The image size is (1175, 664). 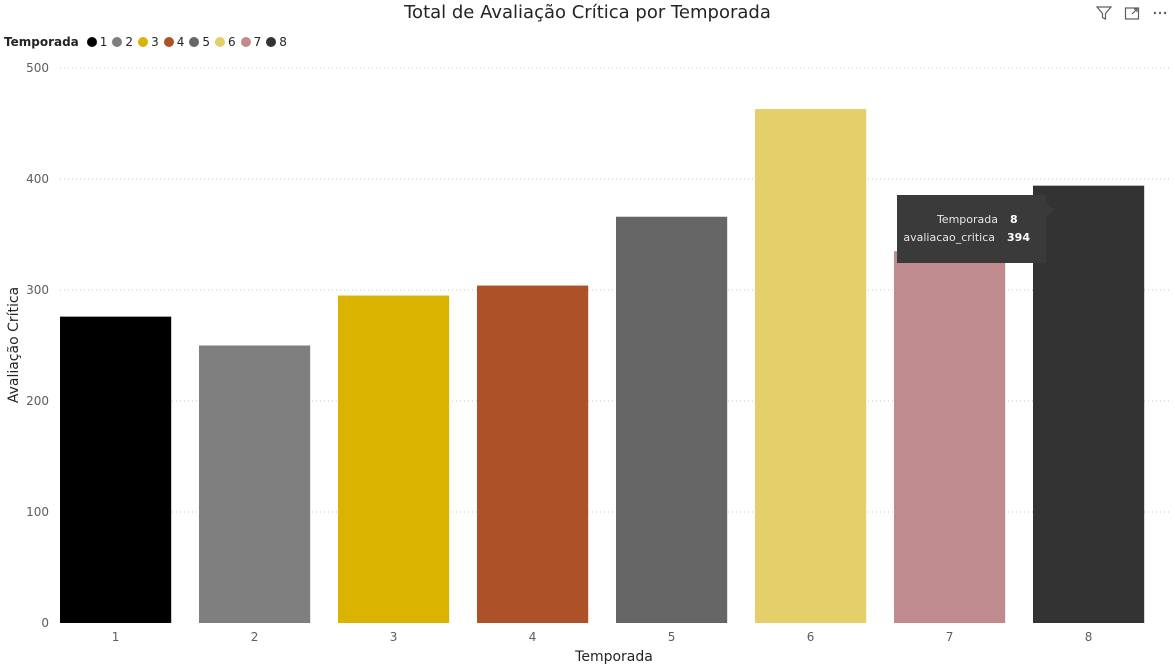 I want to click on legend-item: 7, so click(x=251, y=42).